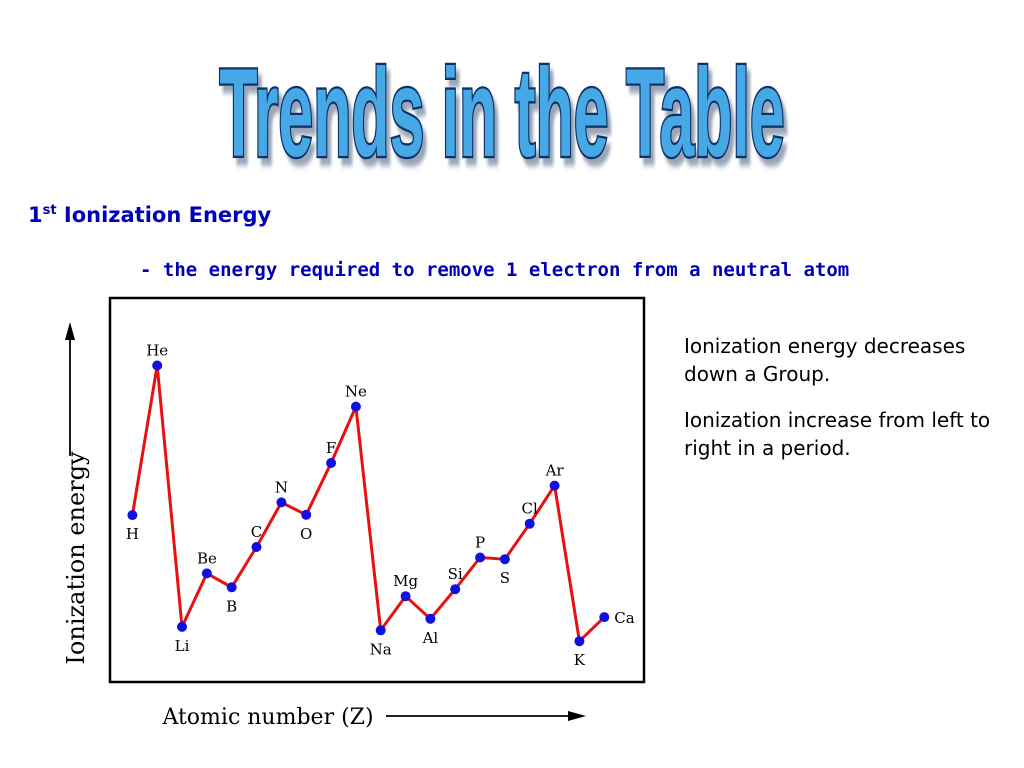  Describe the element at coordinates (207, 558) in the screenshot. I see `point-label-be: Be` at that location.